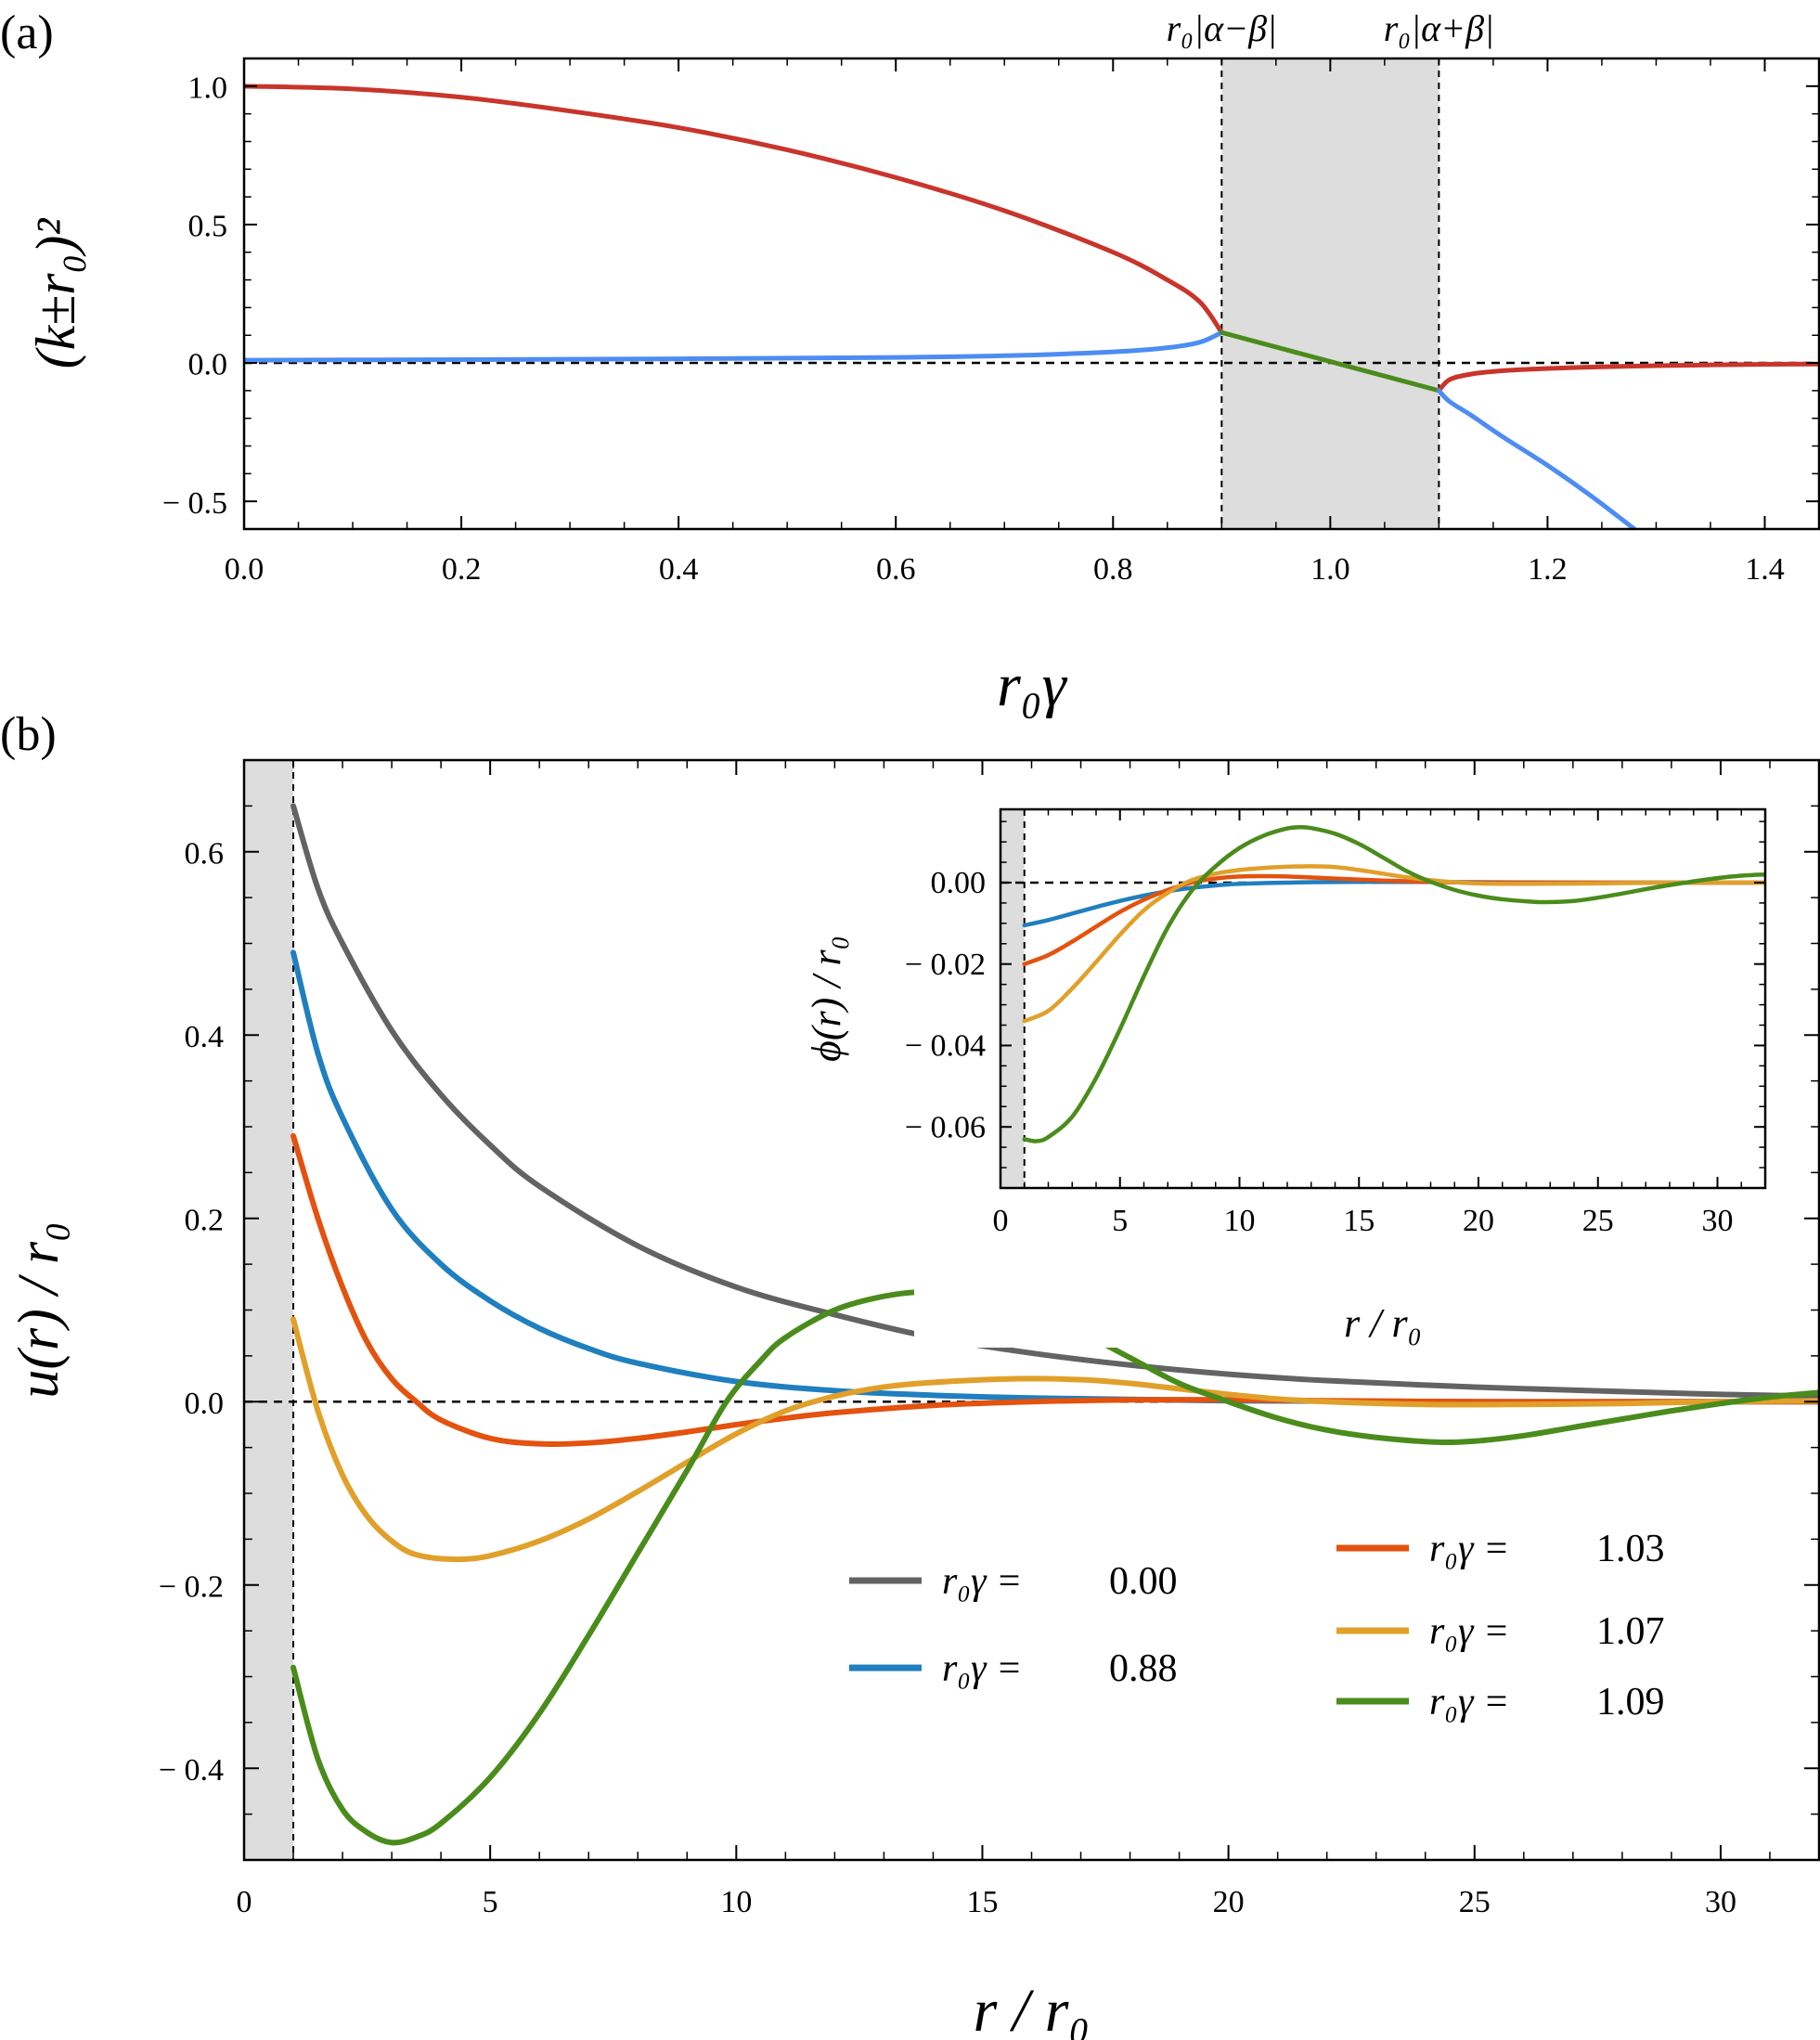 The image size is (1820, 2040). What do you see at coordinates (28, 734) in the screenshot?
I see `panel-b-label: (b)` at bounding box center [28, 734].